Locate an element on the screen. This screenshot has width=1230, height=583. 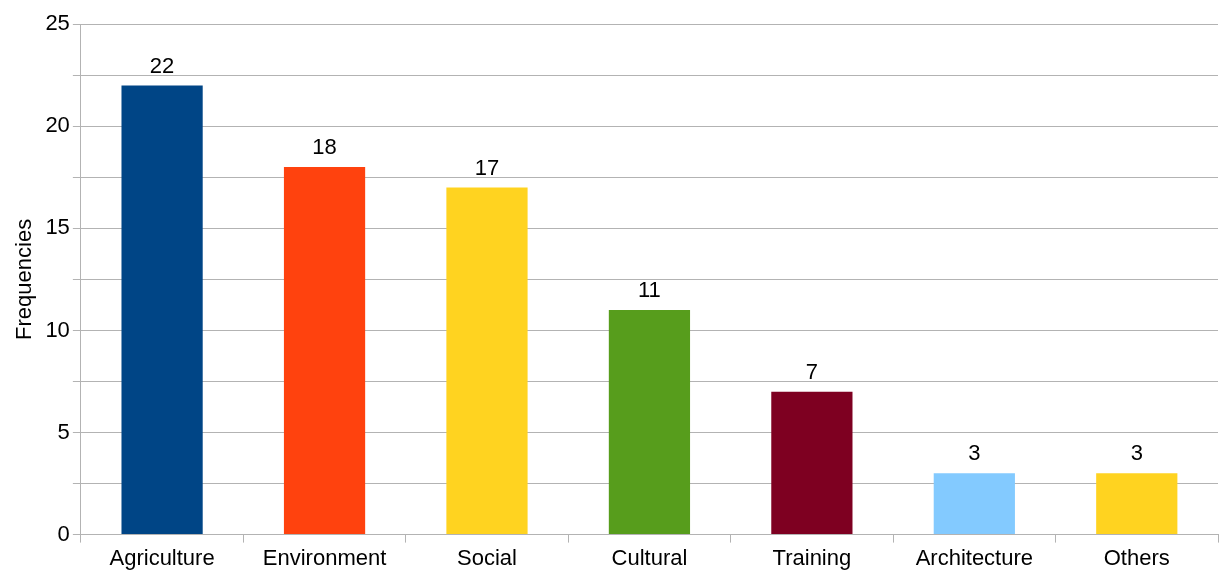
data-label: 22 is located at coordinates (162, 65).